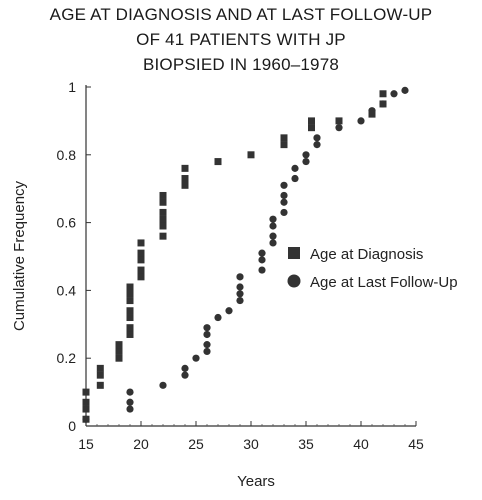  Describe the element at coordinates (294, 253) in the screenshot. I see `legend-square-marker` at that location.